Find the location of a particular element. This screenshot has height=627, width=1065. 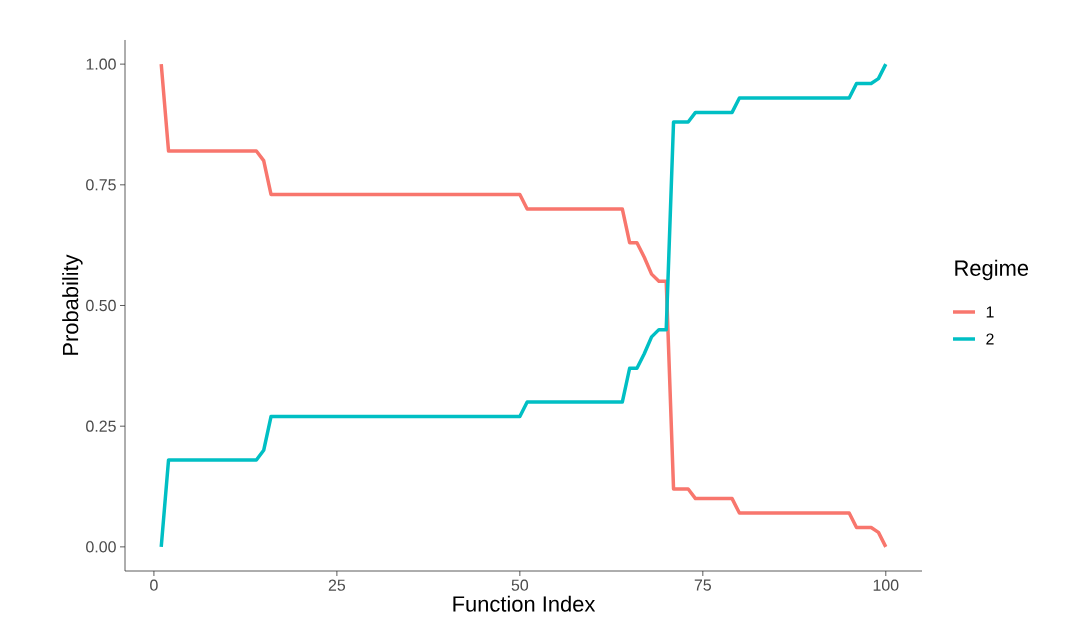

x-tick-label: 50 is located at coordinates (520, 585).